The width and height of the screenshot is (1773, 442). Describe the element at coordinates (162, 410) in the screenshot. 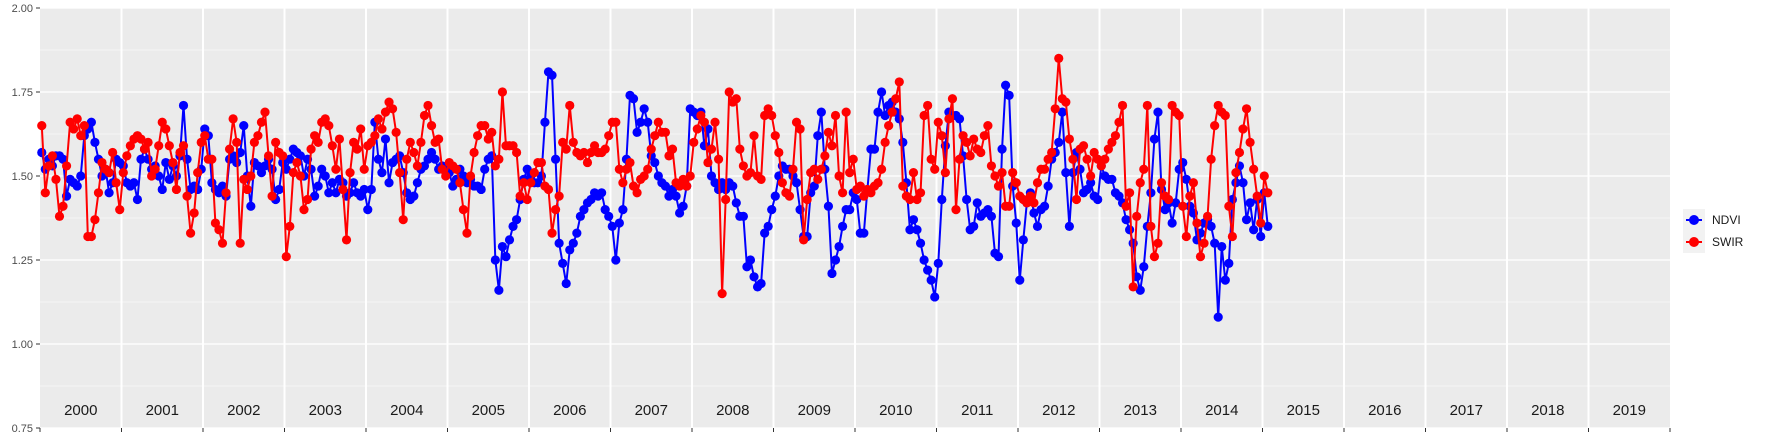

I see `year-label: 2001` at that location.